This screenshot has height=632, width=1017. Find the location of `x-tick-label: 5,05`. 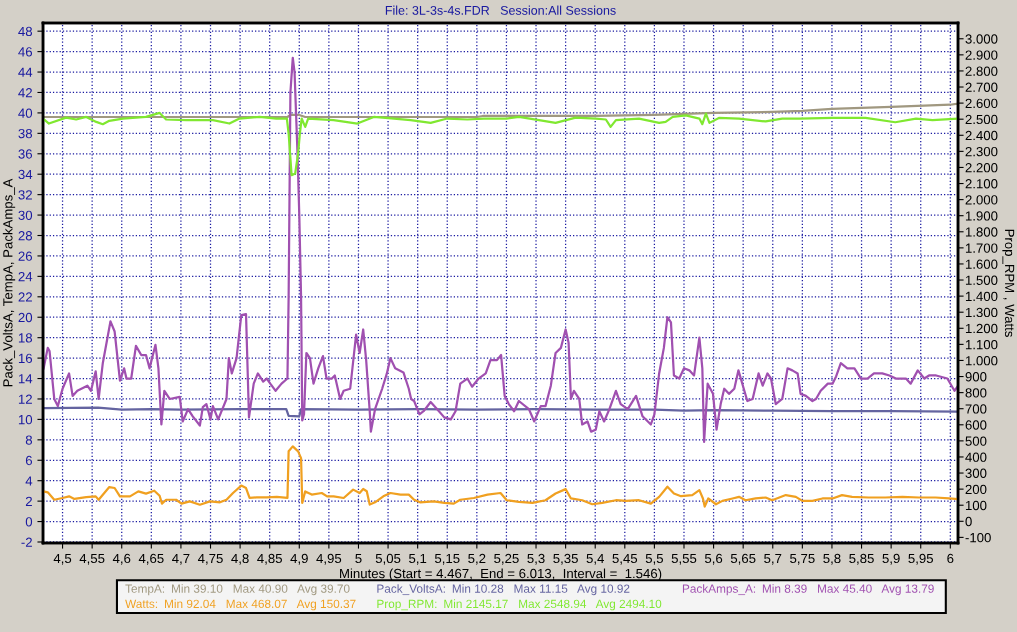

x-tick-label: 5,05 is located at coordinates (388, 559).